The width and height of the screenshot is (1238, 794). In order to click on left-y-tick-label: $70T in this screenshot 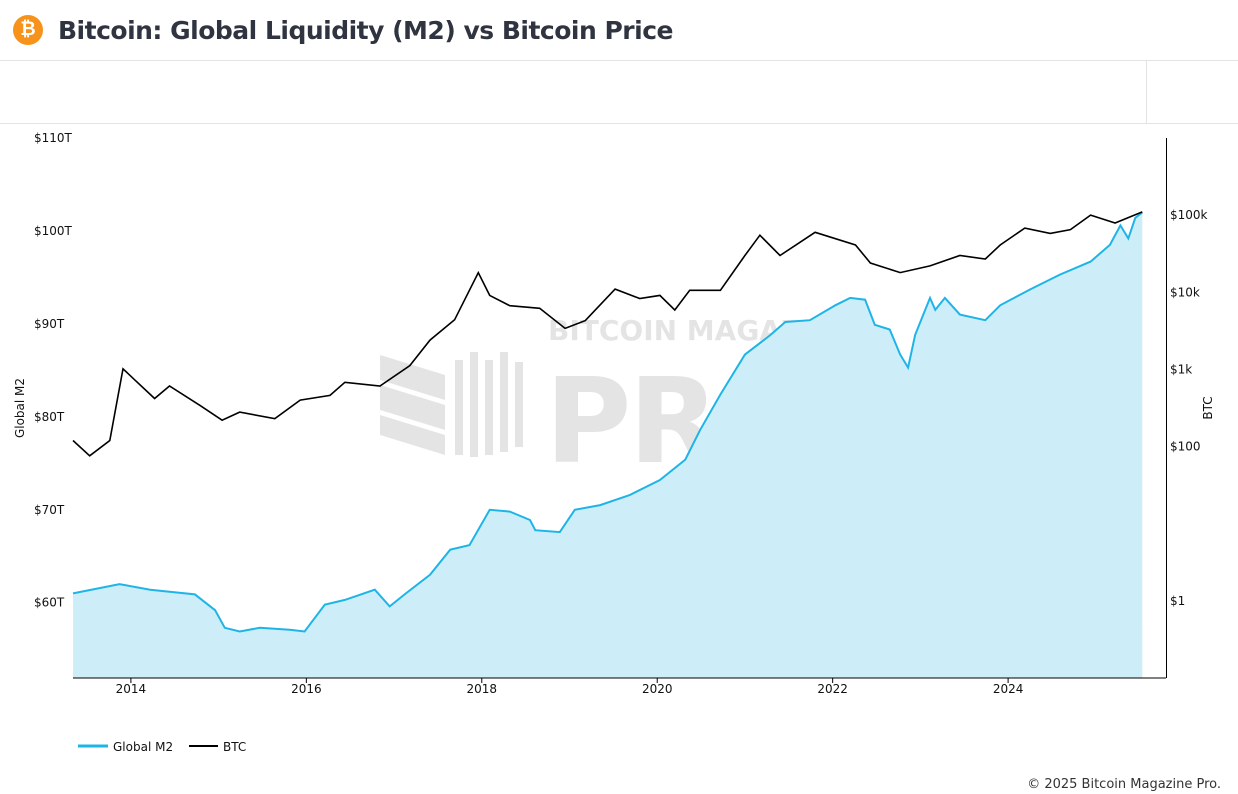, I will do `click(49, 510)`.